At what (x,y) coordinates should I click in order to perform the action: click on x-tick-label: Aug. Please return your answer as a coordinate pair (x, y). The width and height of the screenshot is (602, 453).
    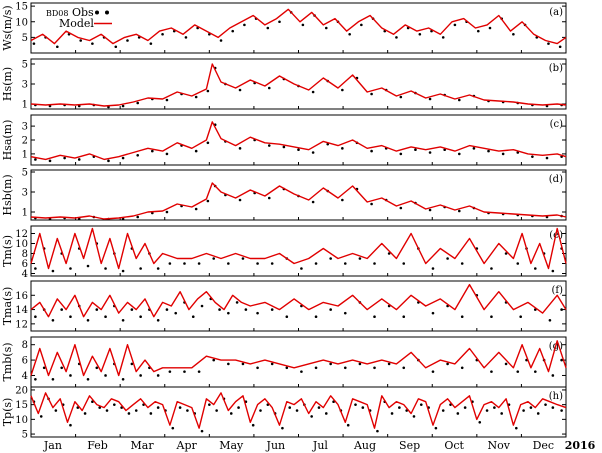
    Looking at the image, I should click on (364, 445).